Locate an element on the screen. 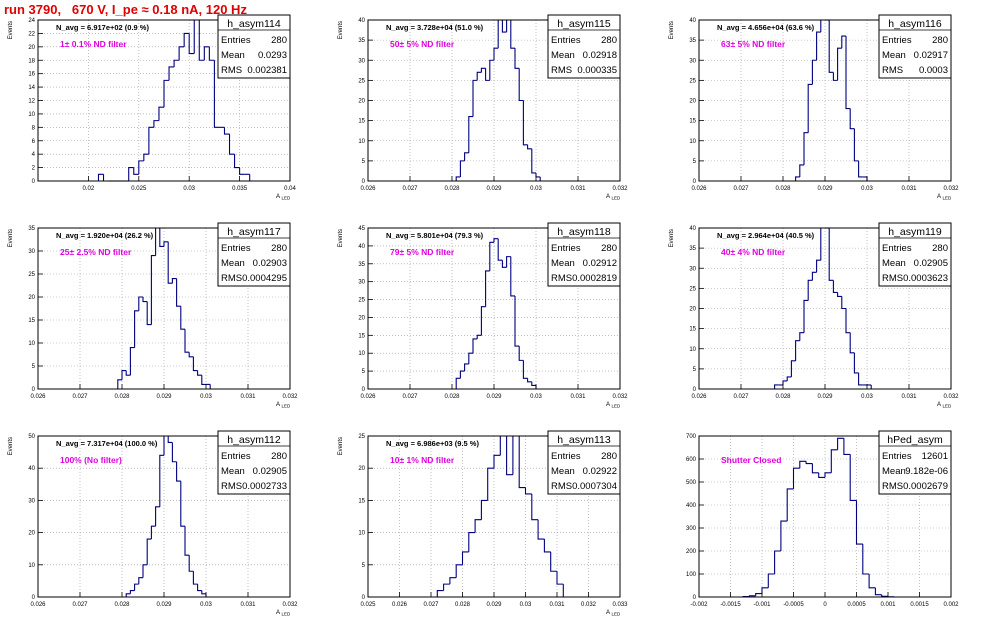 The image size is (996, 622). y-tick-label: 5 is located at coordinates (695, 162).